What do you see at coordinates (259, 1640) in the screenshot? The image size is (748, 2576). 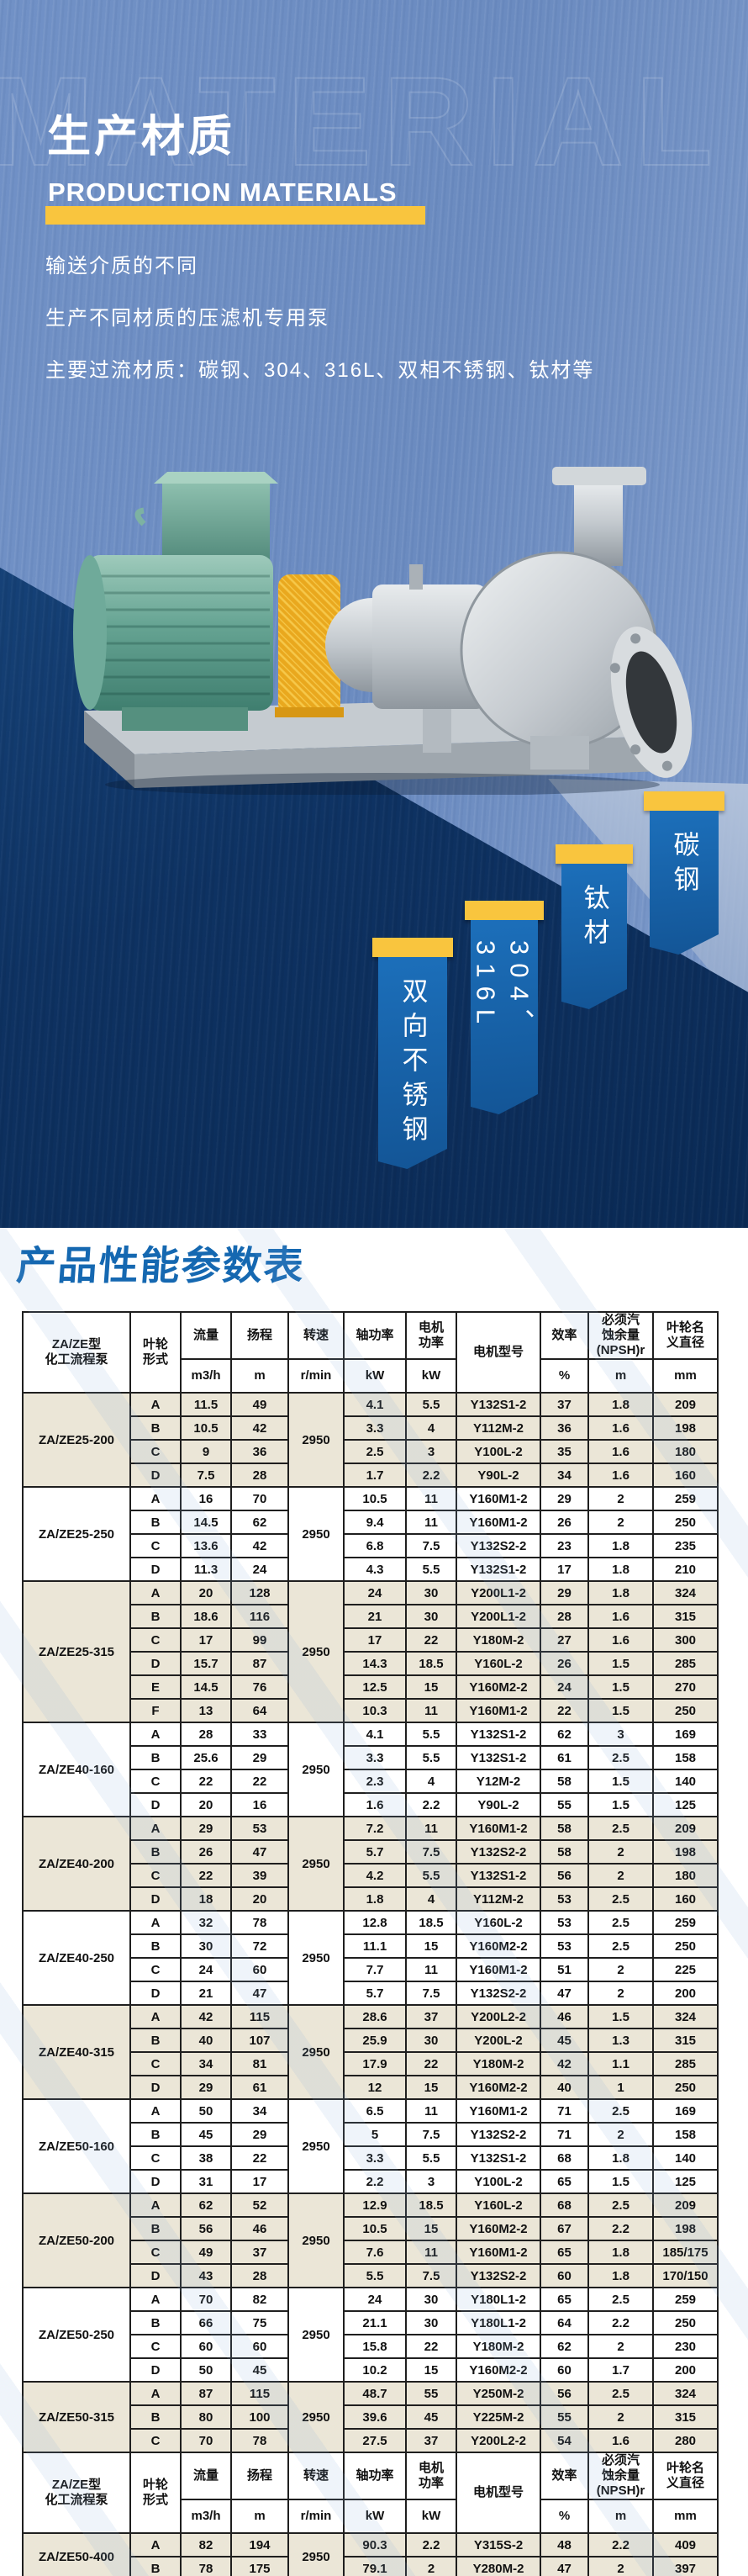 I see `table-cell: 99` at bounding box center [259, 1640].